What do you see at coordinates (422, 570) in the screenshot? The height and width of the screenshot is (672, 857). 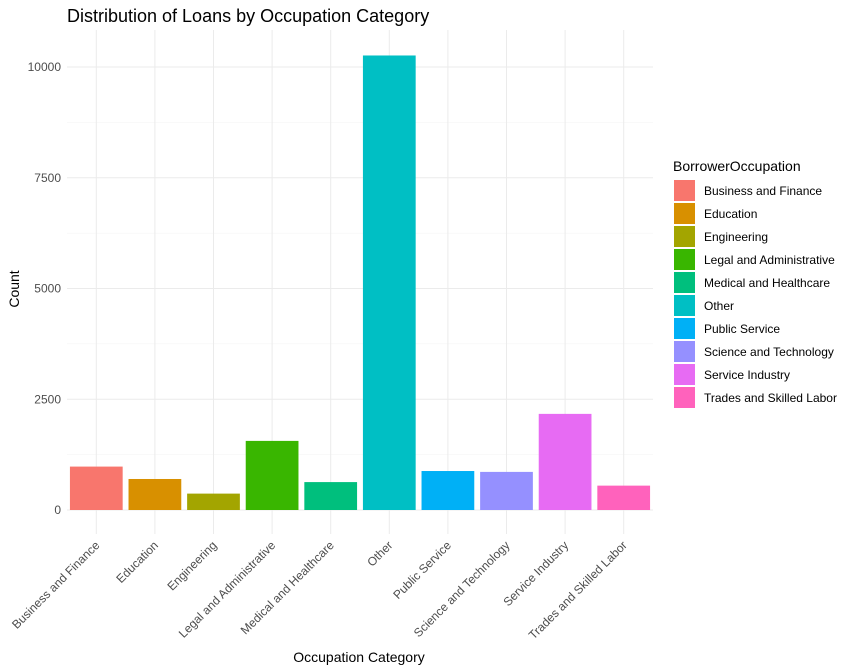 I see `x-tick-label: Public Service` at bounding box center [422, 570].